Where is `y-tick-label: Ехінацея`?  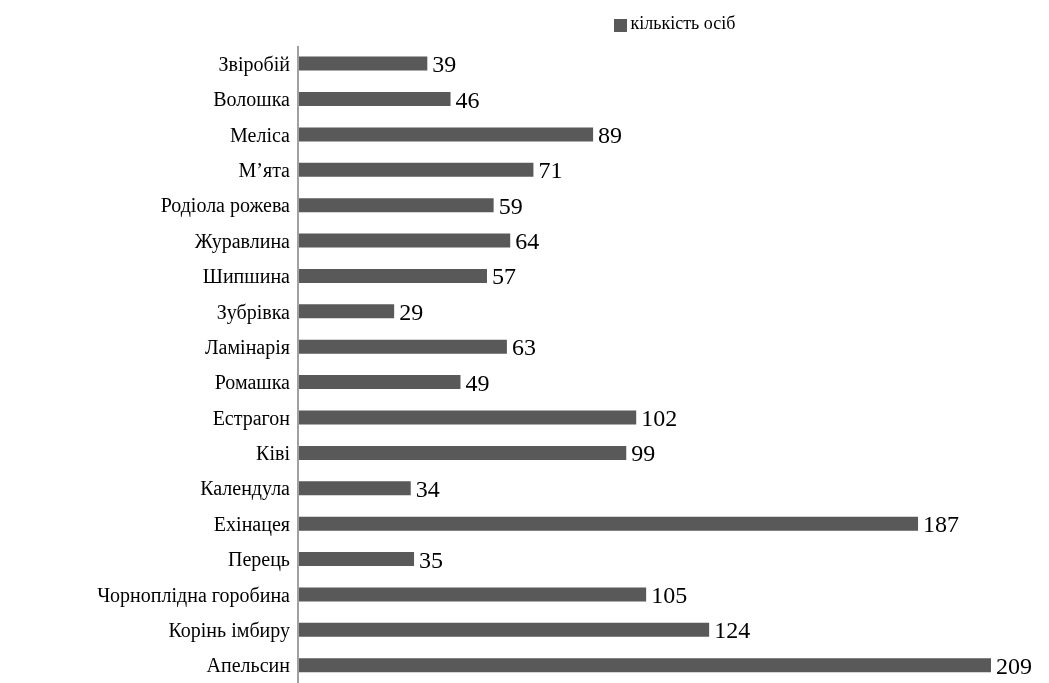 y-tick-label: Ехінацея is located at coordinates (251, 524).